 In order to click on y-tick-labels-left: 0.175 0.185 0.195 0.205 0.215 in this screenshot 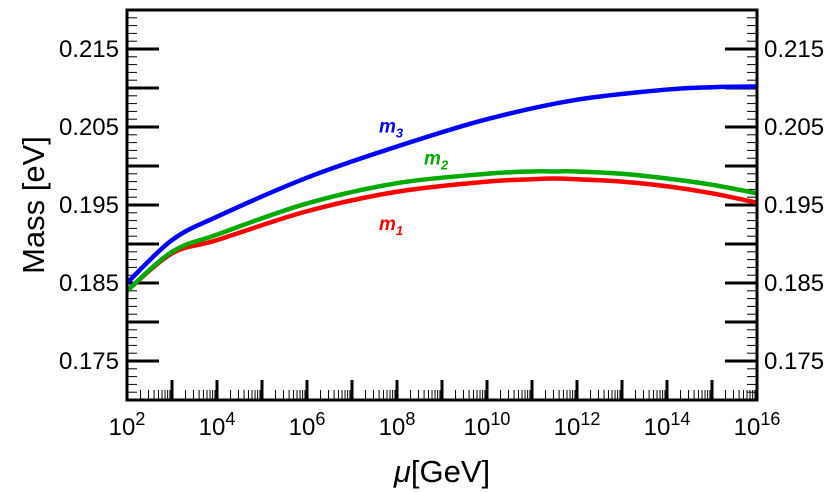, I will do `click(89, 205)`.